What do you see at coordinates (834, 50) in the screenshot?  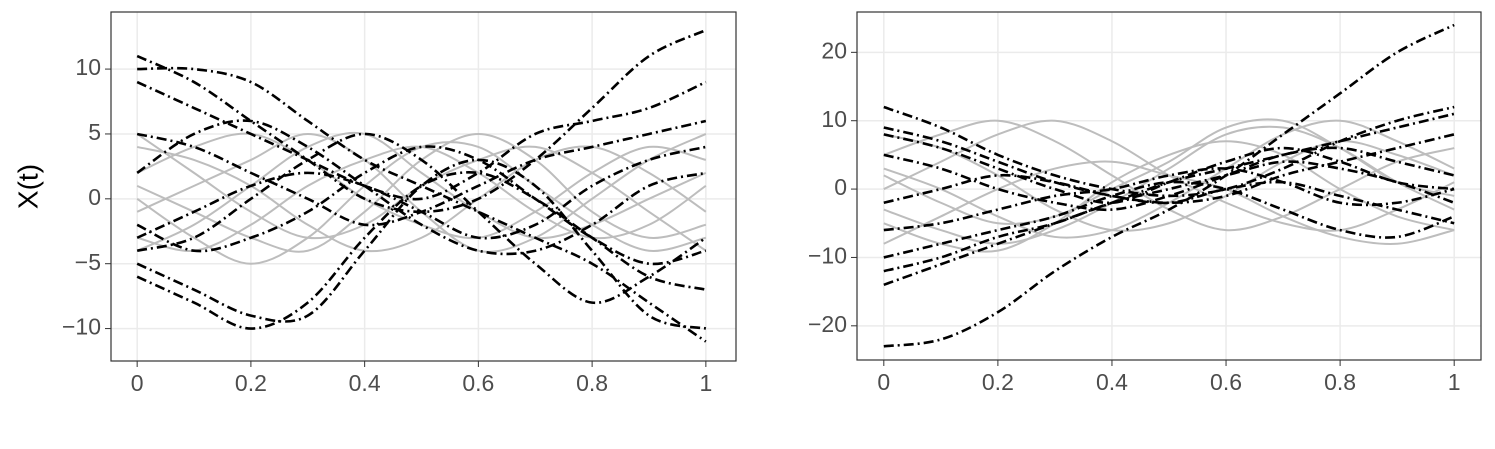 I see `y-tick-label: 20` at bounding box center [834, 50].